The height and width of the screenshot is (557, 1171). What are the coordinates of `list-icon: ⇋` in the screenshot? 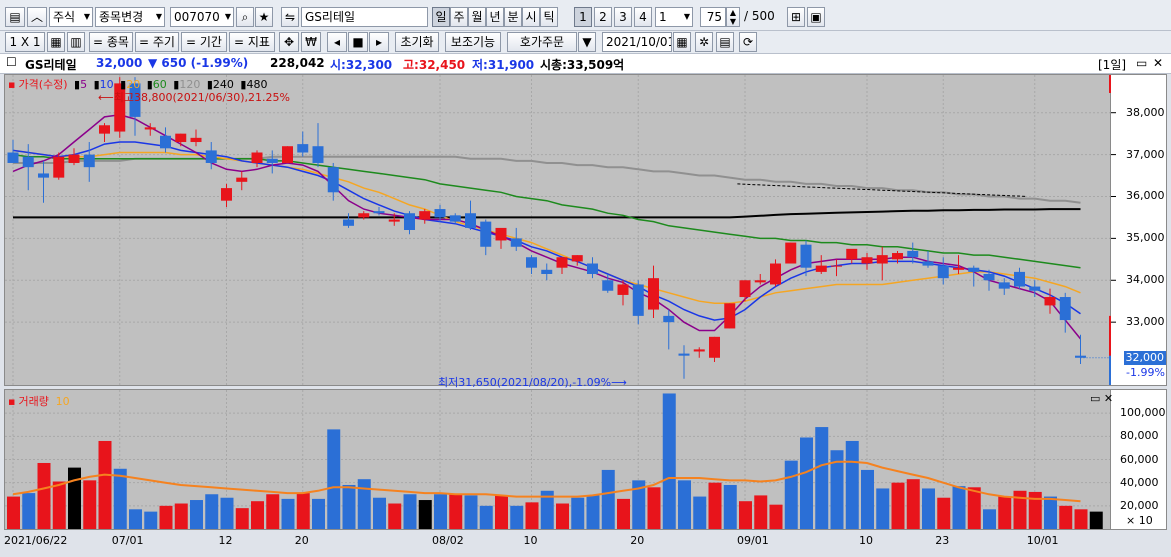 It's located at (290, 17).